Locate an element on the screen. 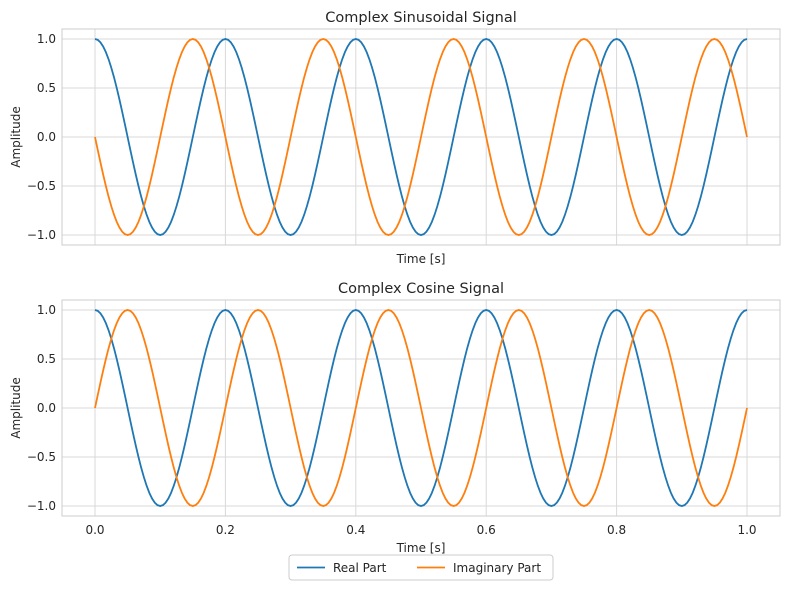 The height and width of the screenshot is (590, 790). x-tick-label: 0.4 is located at coordinates (355, 530).